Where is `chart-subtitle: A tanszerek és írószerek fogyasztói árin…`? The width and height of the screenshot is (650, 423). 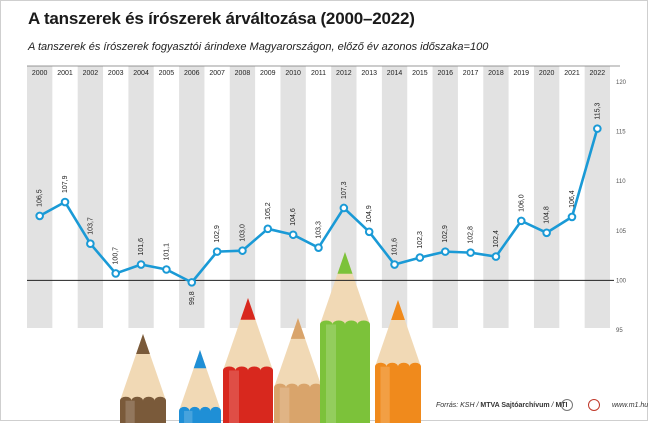
chart-subtitle: A tanszerek és írószerek fogyasztói árin… is located at coordinates (258, 47).